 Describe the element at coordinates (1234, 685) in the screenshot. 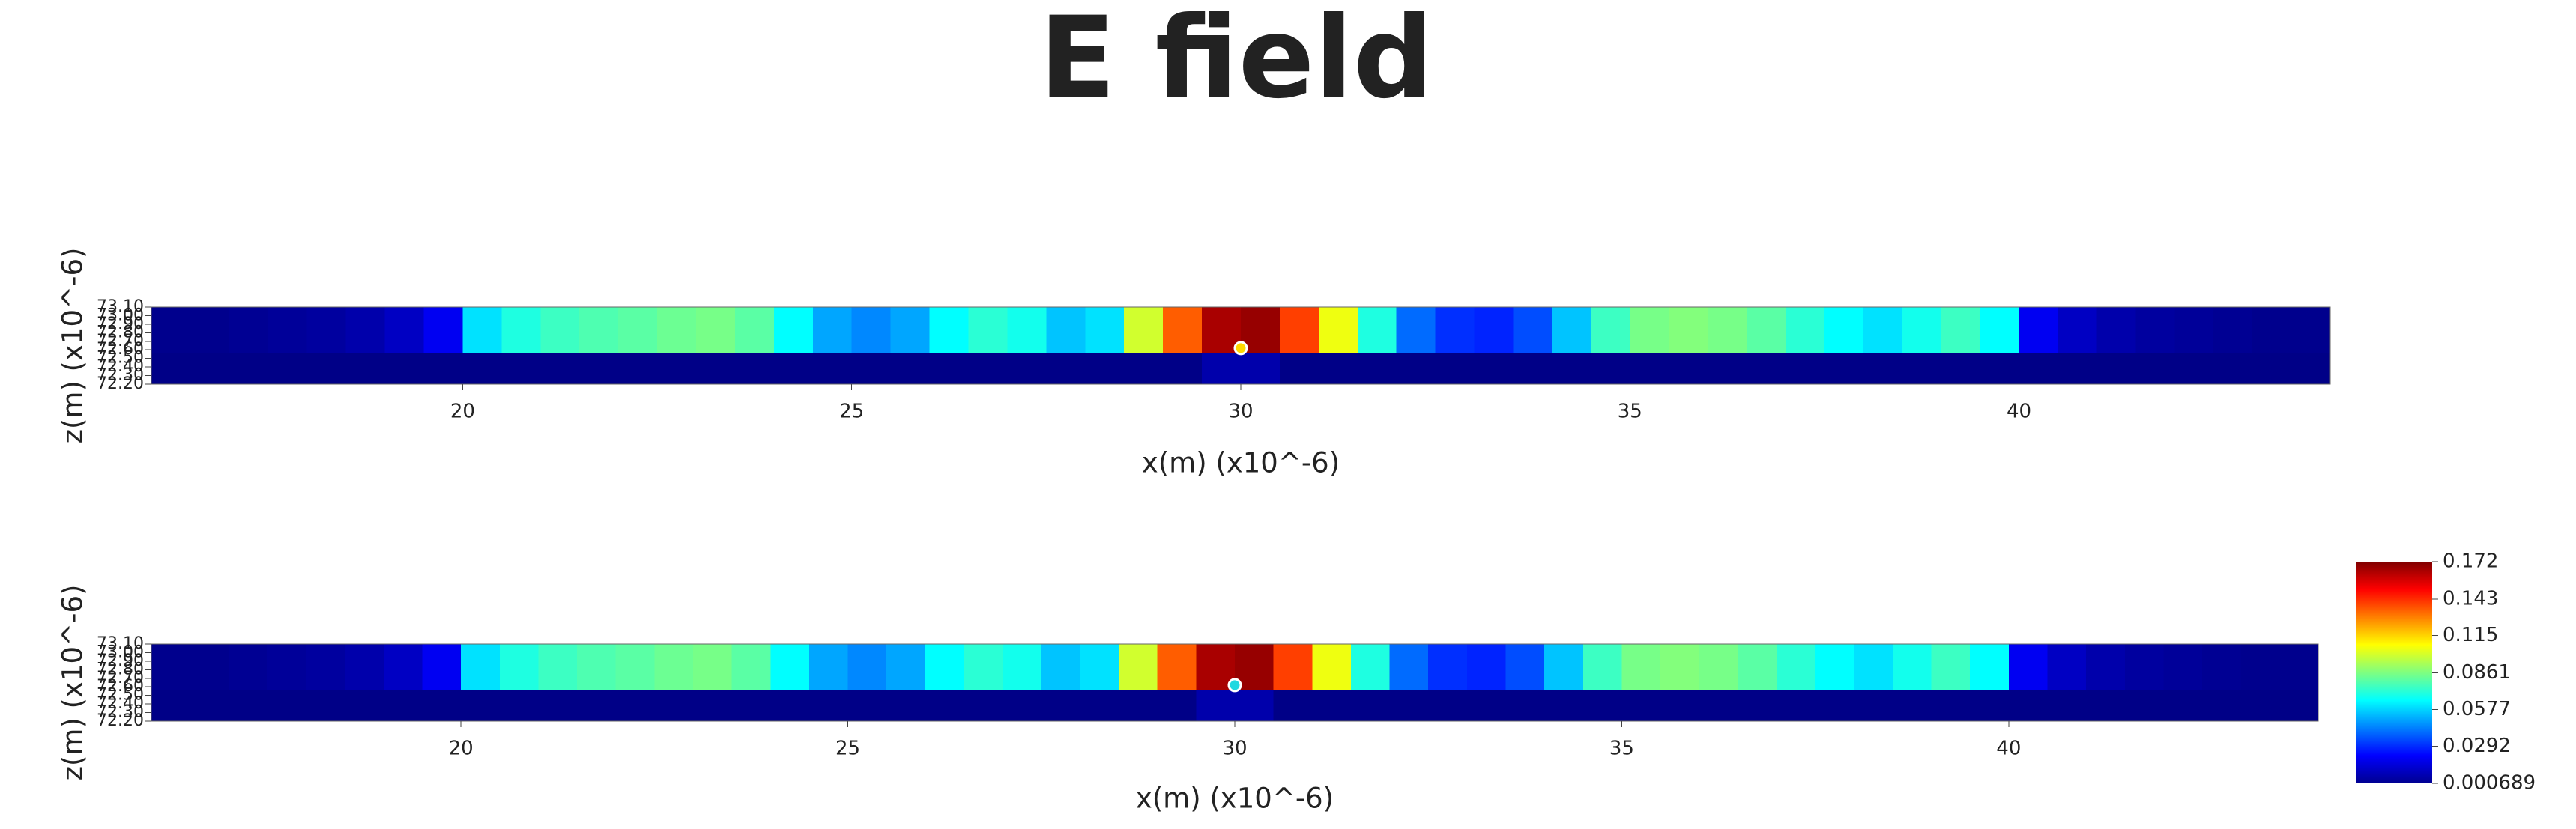

I see `source-marker` at that location.